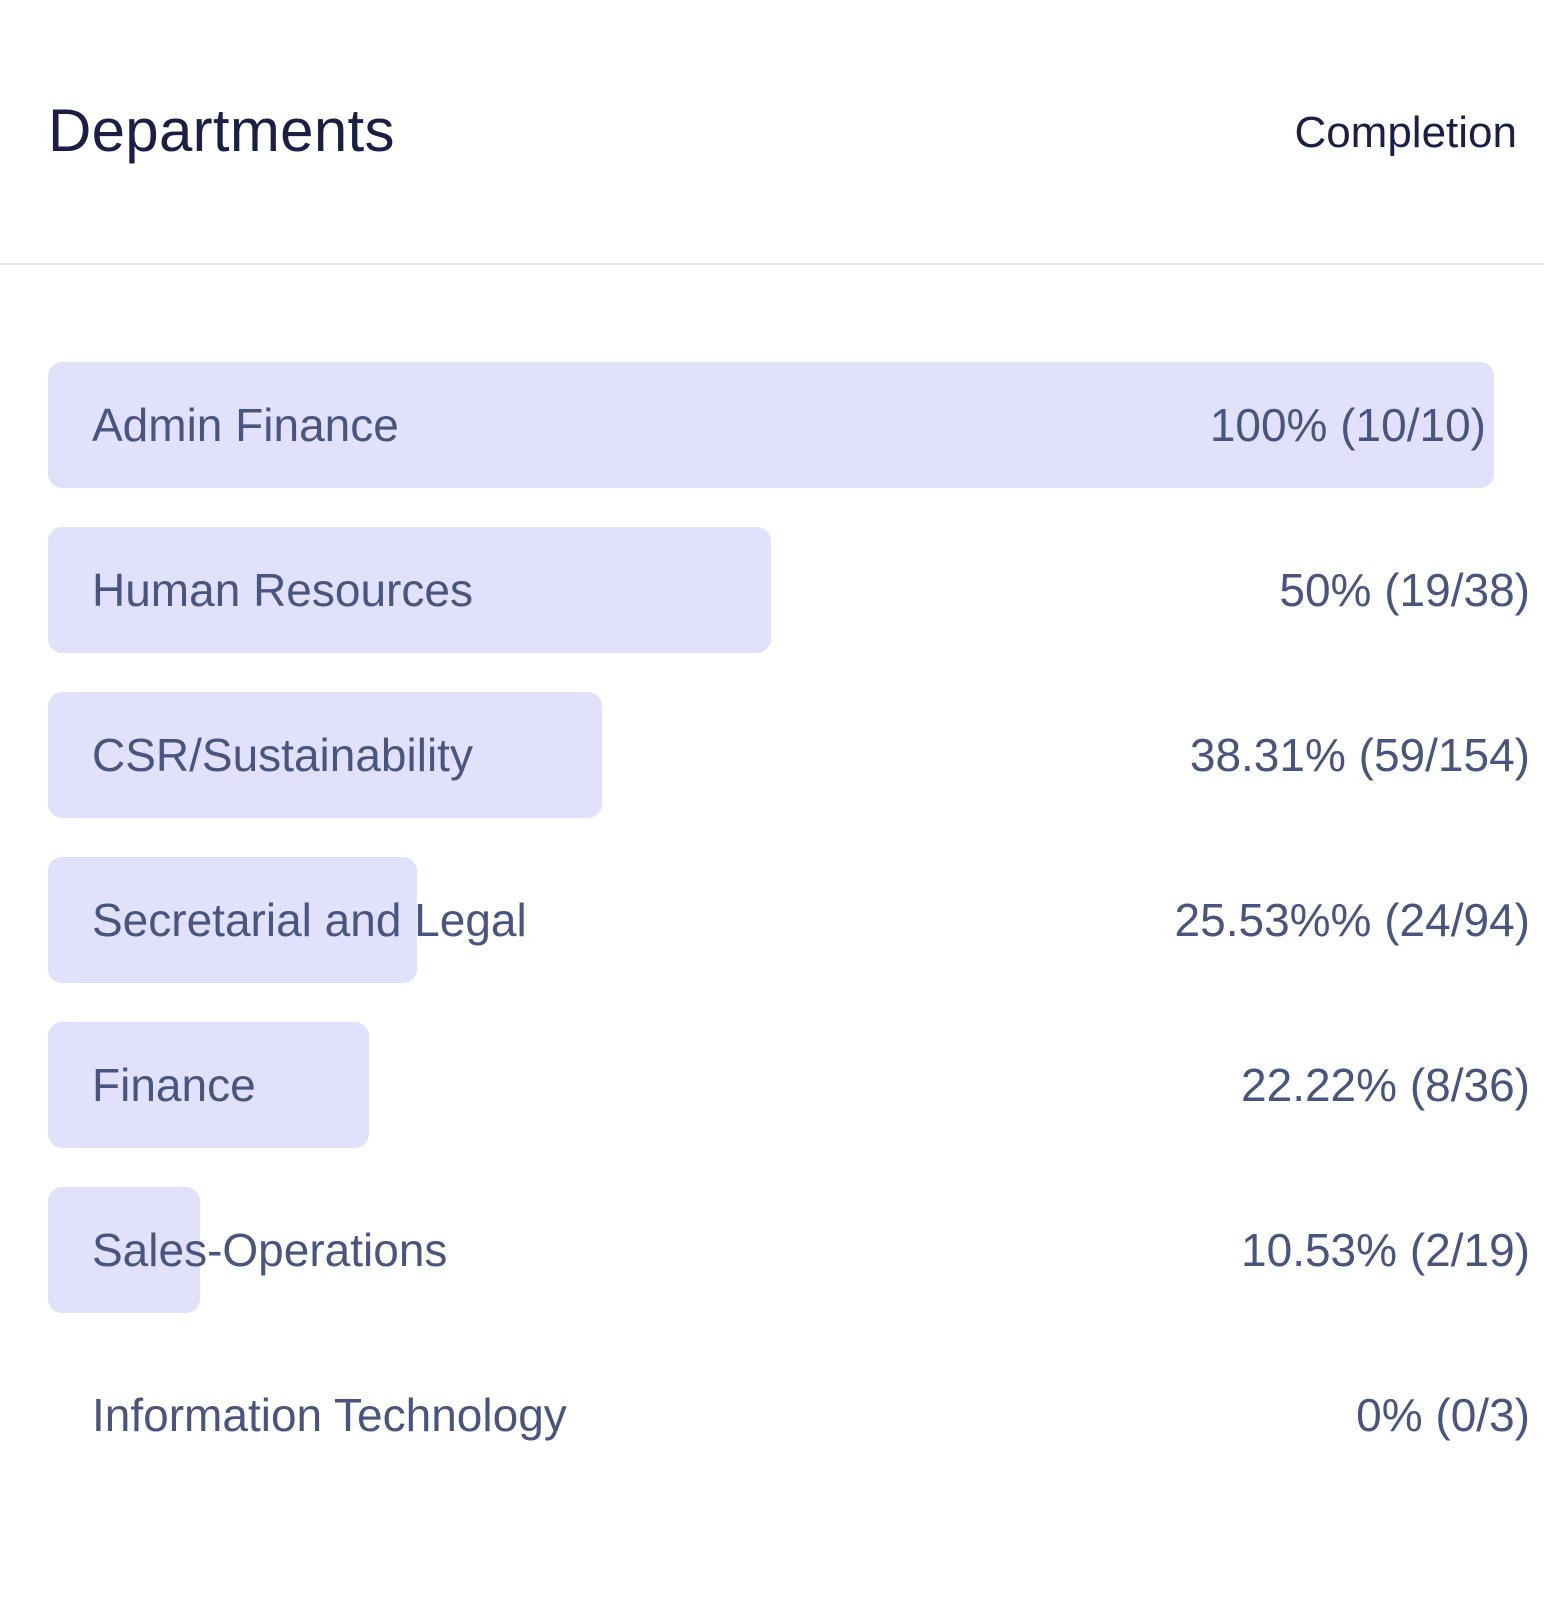 Image resolution: width=1544 pixels, height=1607 pixels. I want to click on department-row: Finance 22.22% (8/36), so click(789, 1085).